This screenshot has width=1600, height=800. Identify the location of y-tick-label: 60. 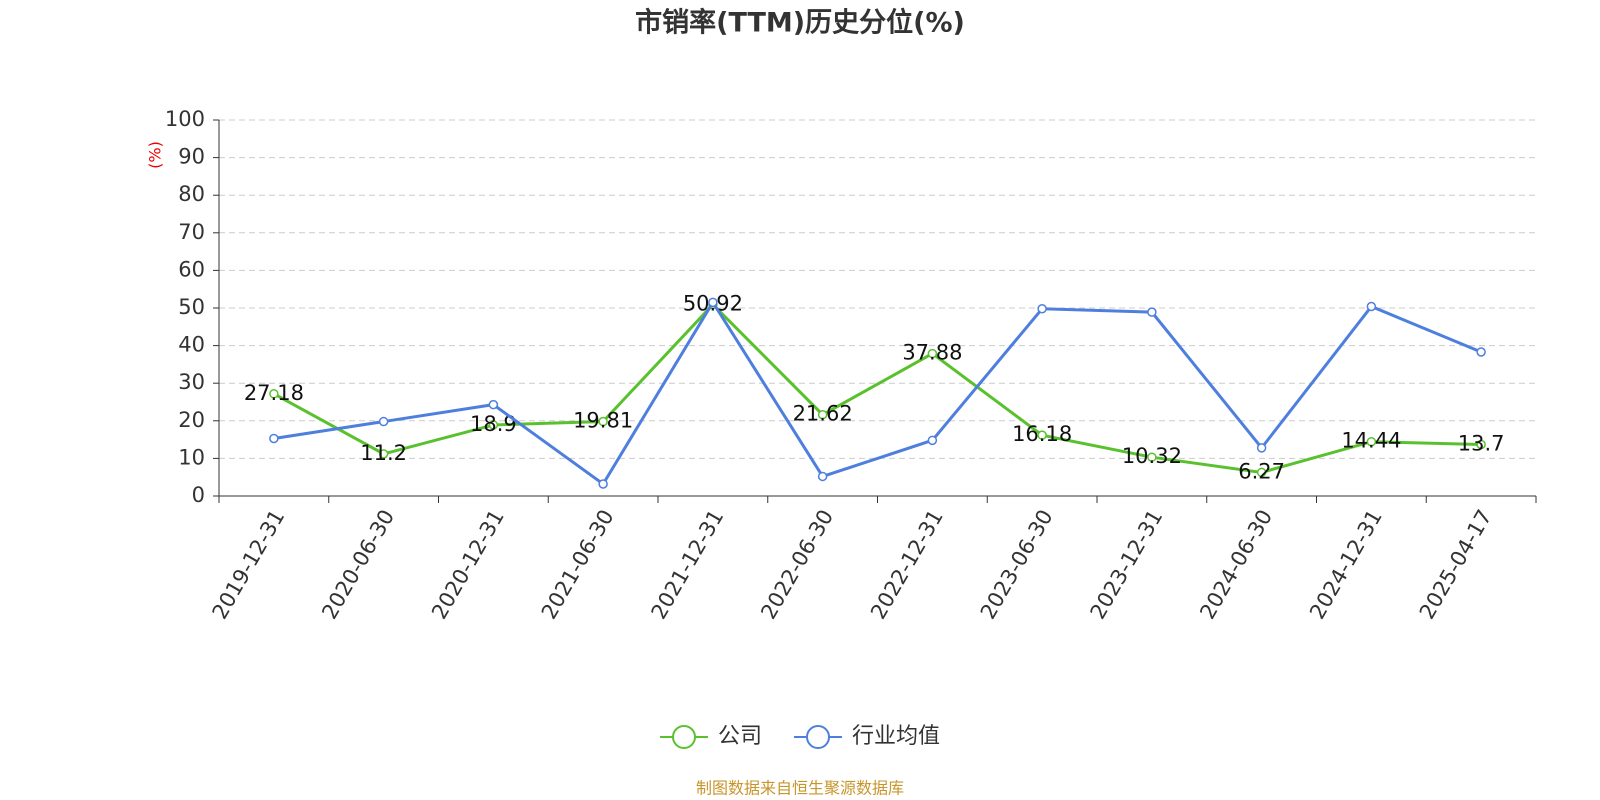
(191, 269).